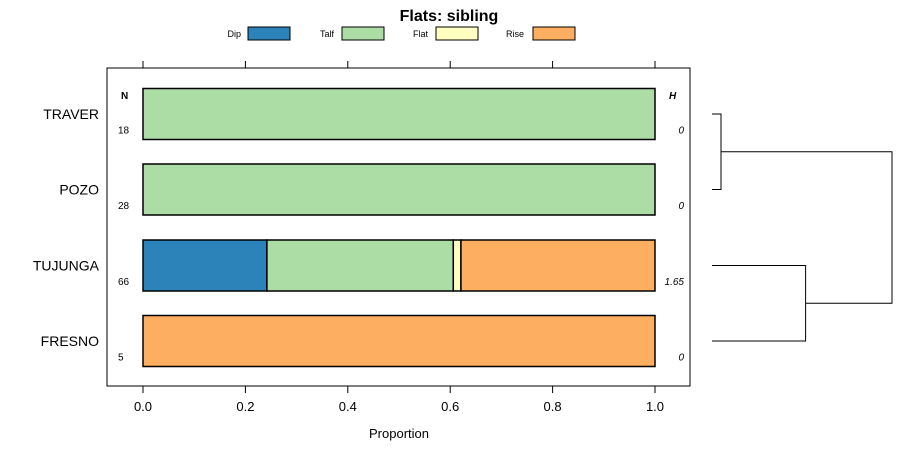 Image resolution: width=900 pixels, height=460 pixels. I want to click on legend-swatch-dip, so click(269, 33).